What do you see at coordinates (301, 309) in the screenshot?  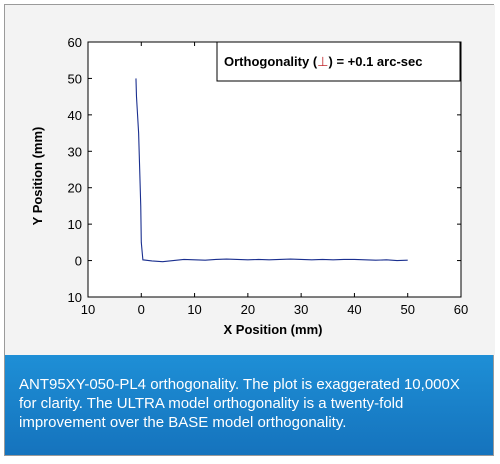 I see `x-tick-label: 30` at bounding box center [301, 309].